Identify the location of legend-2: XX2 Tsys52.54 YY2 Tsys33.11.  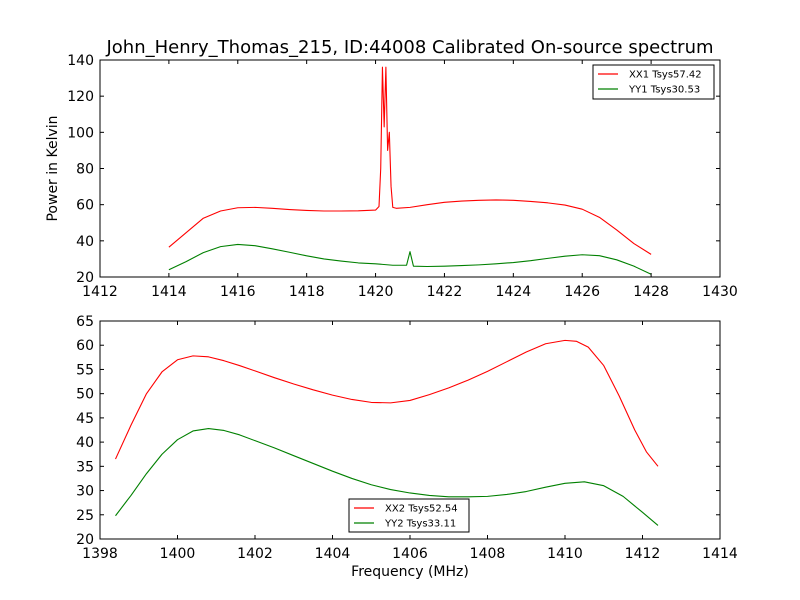
(409, 515).